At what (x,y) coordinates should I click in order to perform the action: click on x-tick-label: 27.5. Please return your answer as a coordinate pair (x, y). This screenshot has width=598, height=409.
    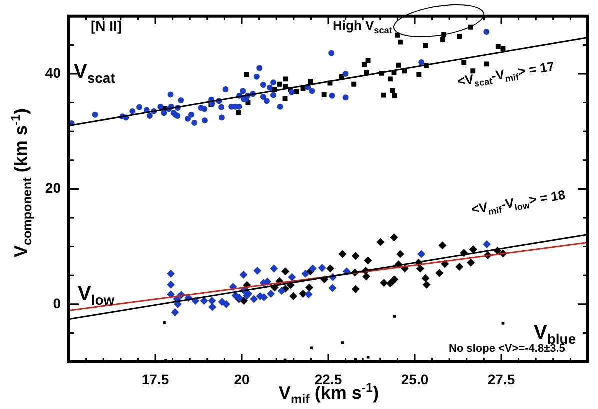
    Looking at the image, I should click on (502, 379).